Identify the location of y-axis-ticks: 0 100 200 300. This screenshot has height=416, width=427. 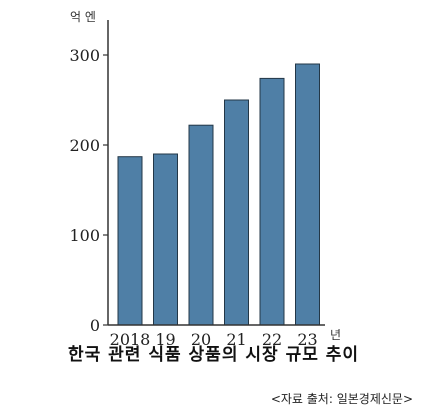
(88, 190).